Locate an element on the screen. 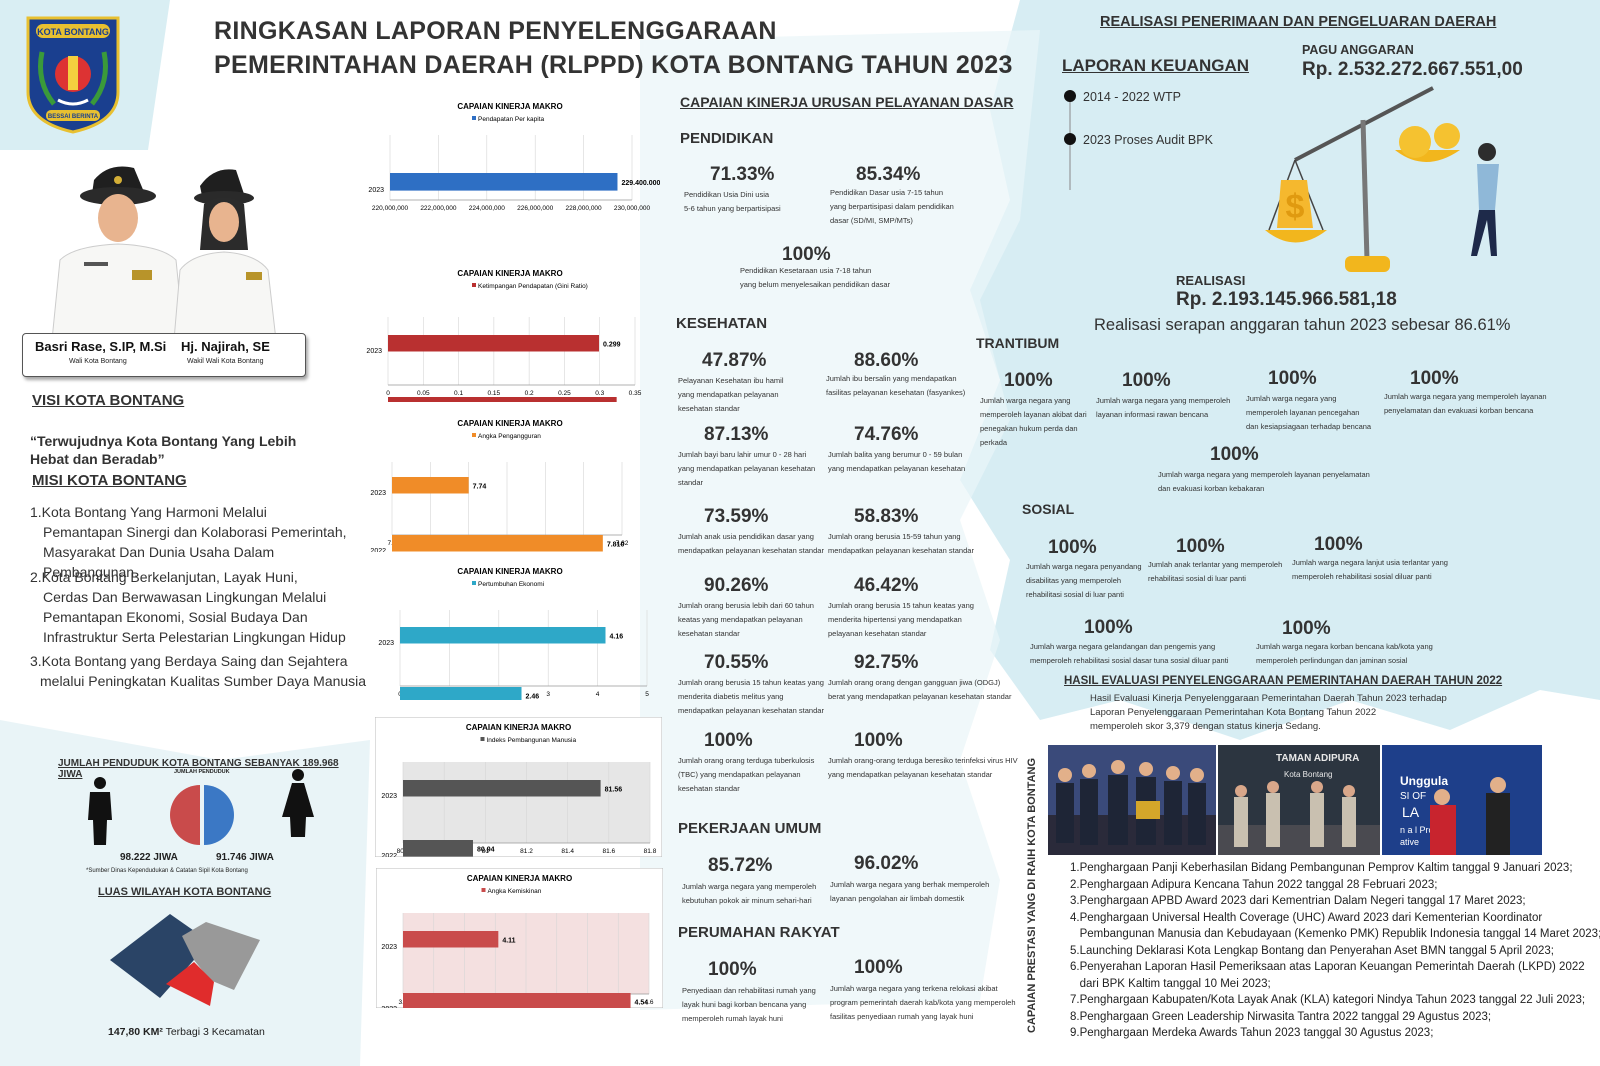 The height and width of the screenshot is (1066, 1600). realisasi-label: REALISASI is located at coordinates (1211, 280).